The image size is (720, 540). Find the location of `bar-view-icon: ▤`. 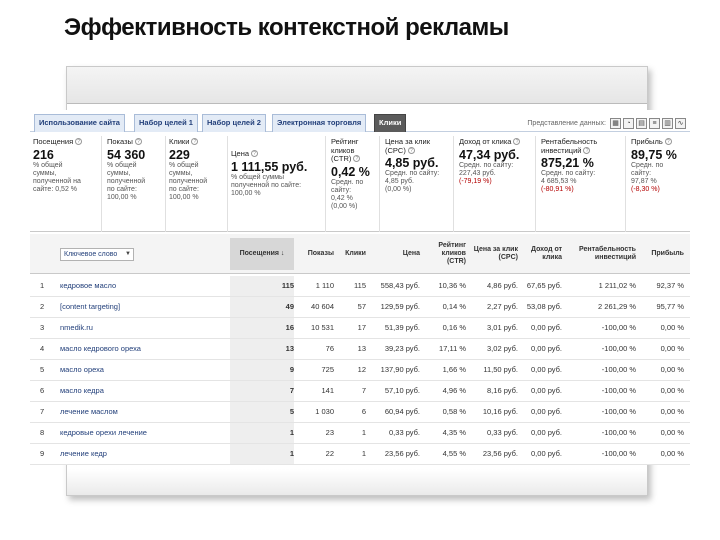

bar-view-icon: ▤ is located at coordinates (641, 123).